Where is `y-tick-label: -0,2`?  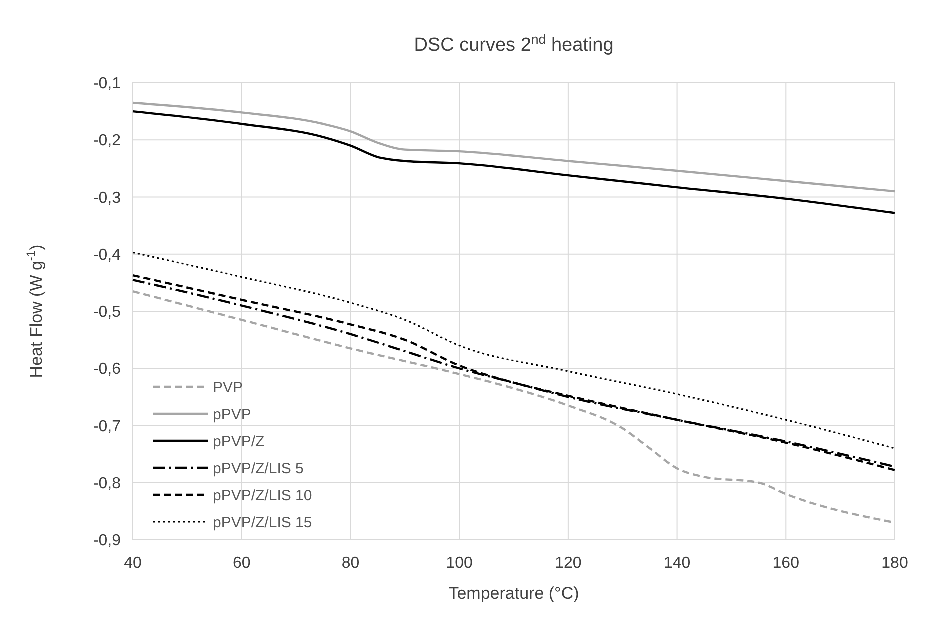 y-tick-label: -0,2 is located at coordinates (107, 141).